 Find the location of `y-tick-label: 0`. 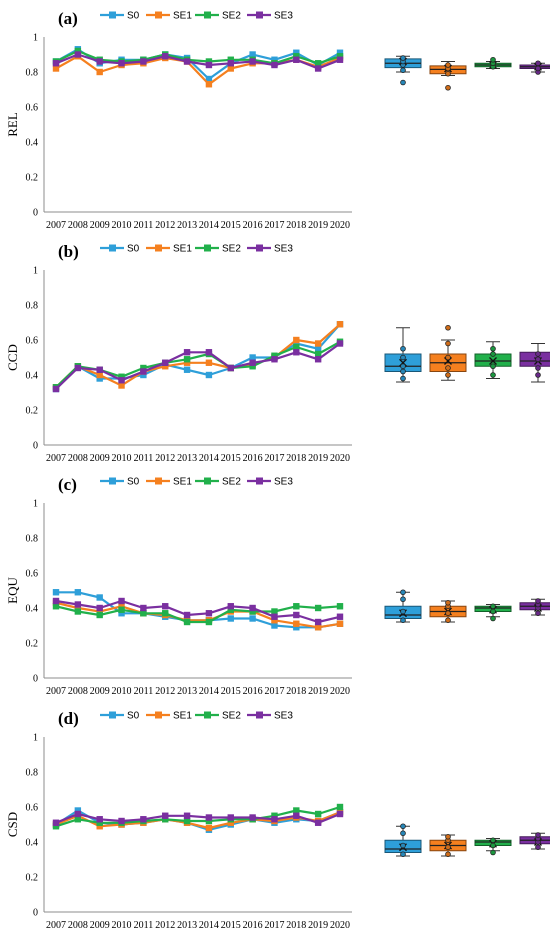

y-tick-label: 0 is located at coordinates (35, 446).